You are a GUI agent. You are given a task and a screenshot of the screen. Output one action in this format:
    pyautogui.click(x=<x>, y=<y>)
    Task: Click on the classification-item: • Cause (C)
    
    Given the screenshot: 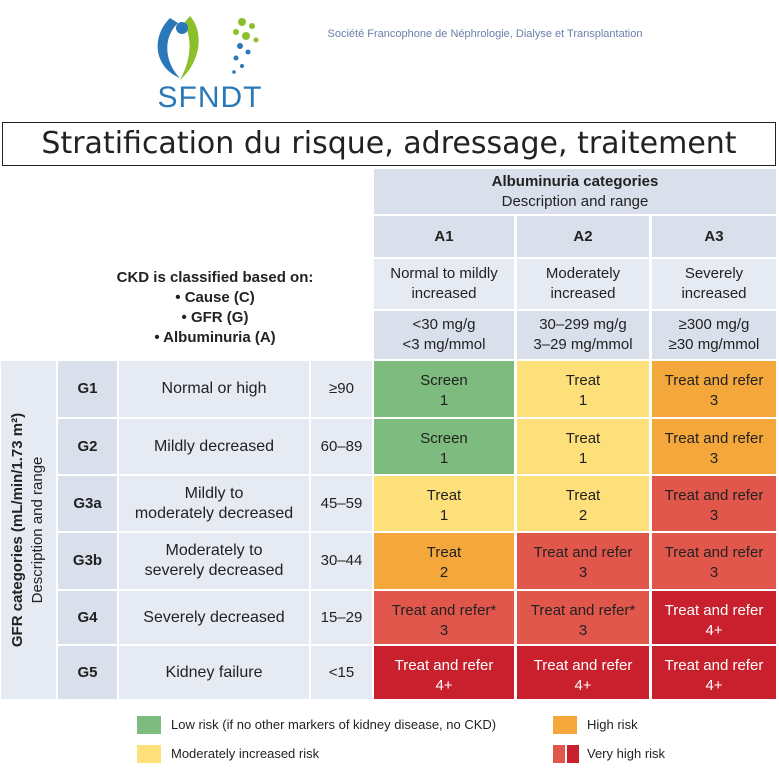 What is the action you would take?
    pyautogui.click(x=215, y=297)
    